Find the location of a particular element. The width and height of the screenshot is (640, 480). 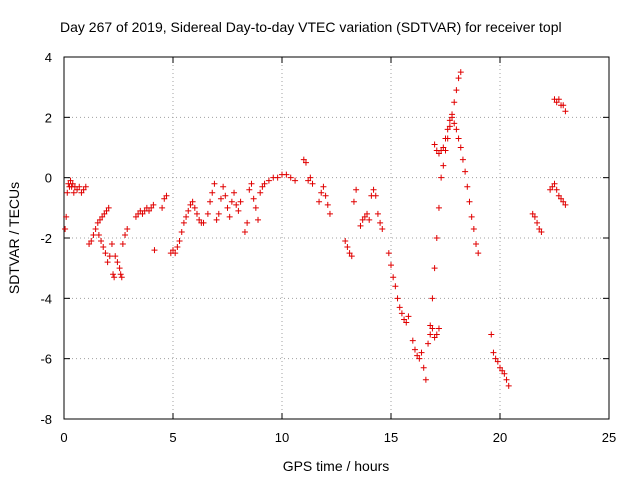

y-tick-label: -4 is located at coordinates (46, 298).